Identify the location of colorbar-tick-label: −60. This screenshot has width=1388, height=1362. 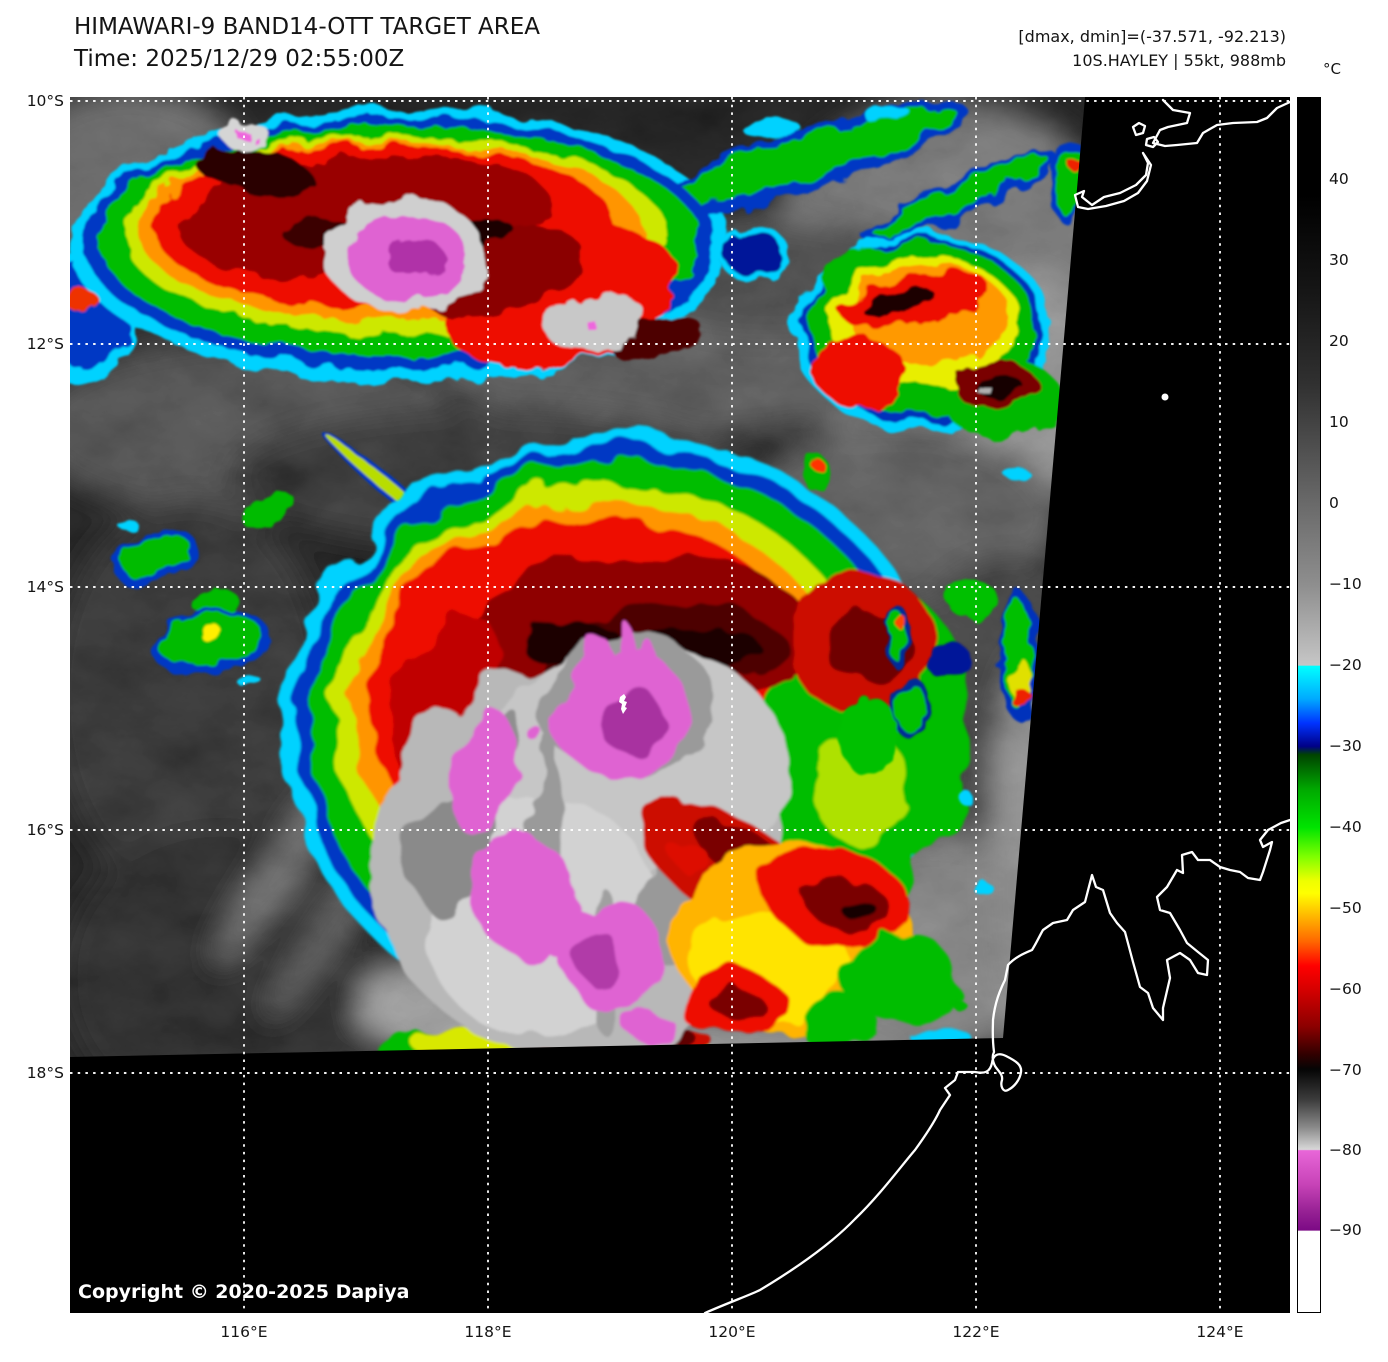
(1345, 989).